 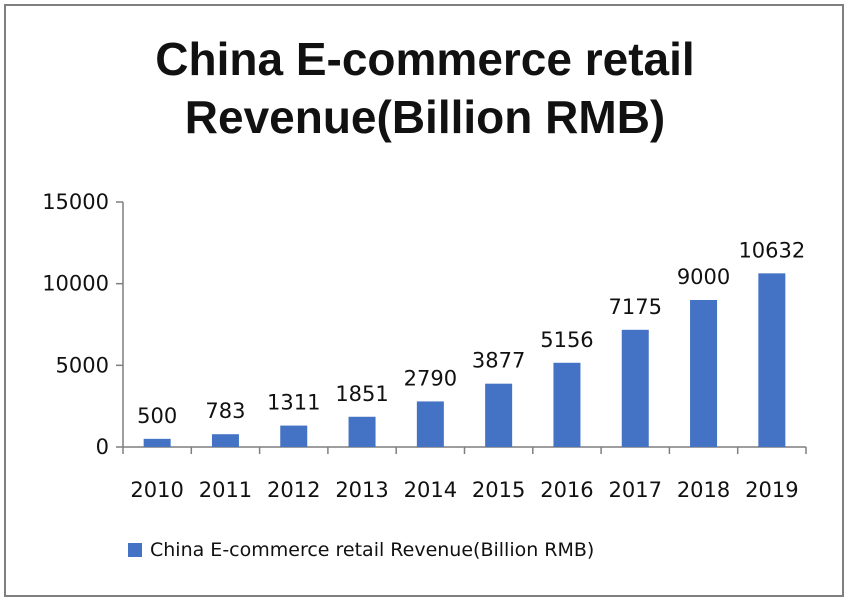 What do you see at coordinates (361, 490) in the screenshot?
I see `x-tick-label: 2013` at bounding box center [361, 490].